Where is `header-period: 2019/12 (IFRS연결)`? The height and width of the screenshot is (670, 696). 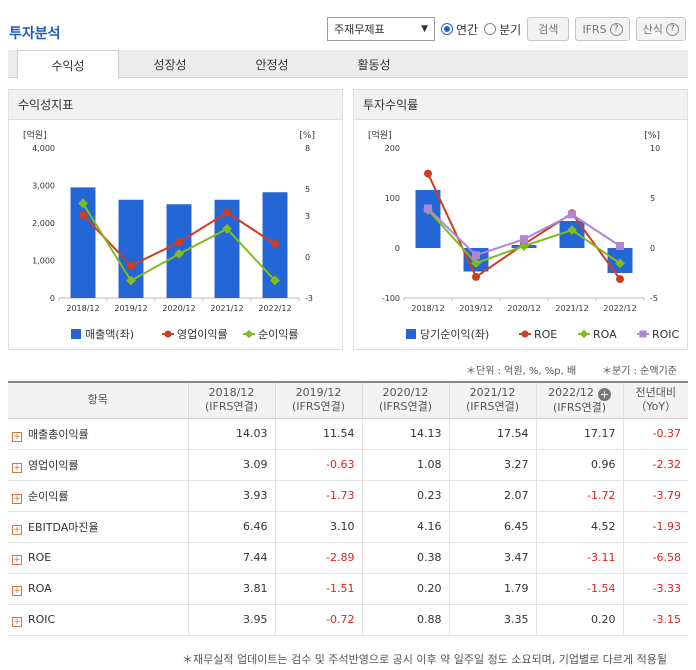
header-period: 2019/12 (IFRS연결) is located at coordinates (318, 400).